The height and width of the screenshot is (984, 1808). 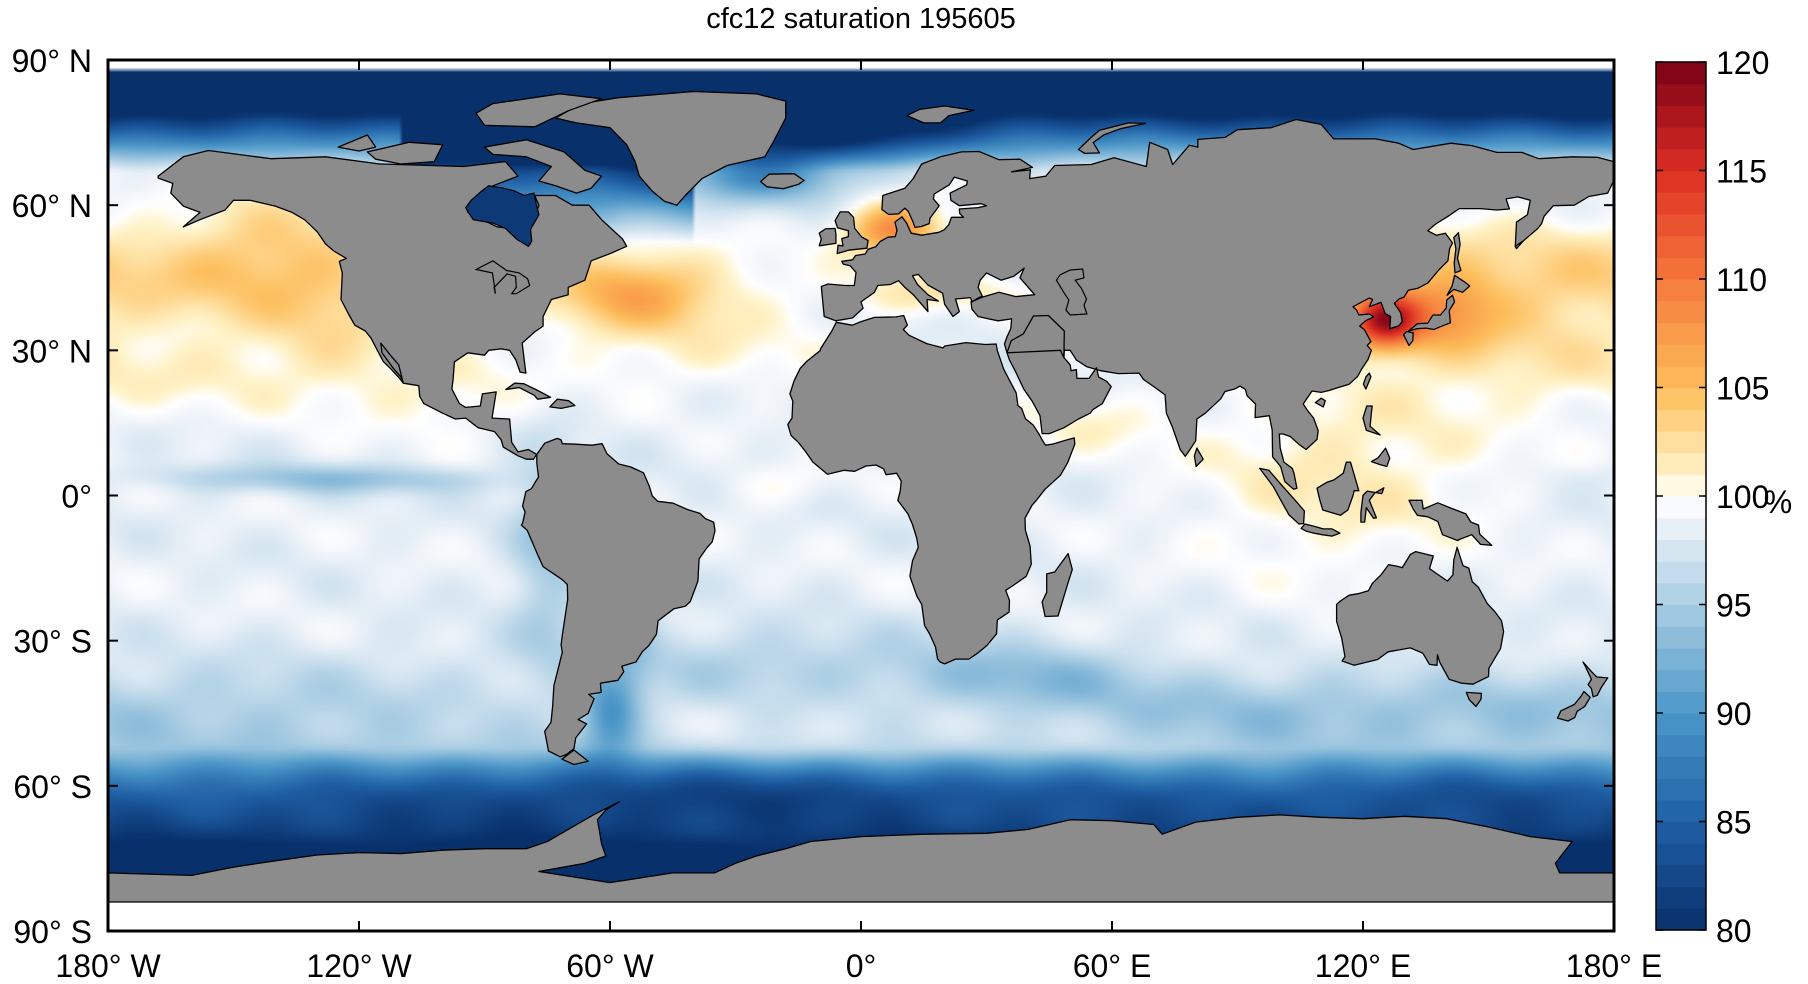 What do you see at coordinates (1371, 420) in the screenshot?
I see `landmass-philippines-luzon` at bounding box center [1371, 420].